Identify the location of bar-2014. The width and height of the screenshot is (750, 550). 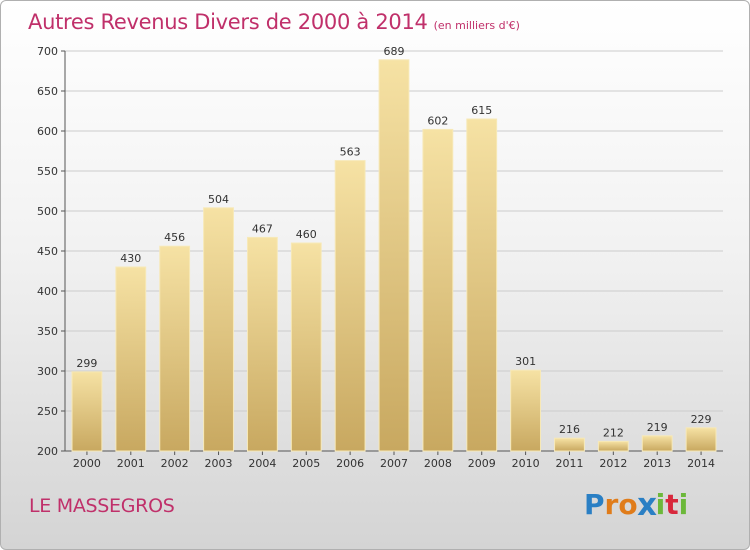
(701, 439).